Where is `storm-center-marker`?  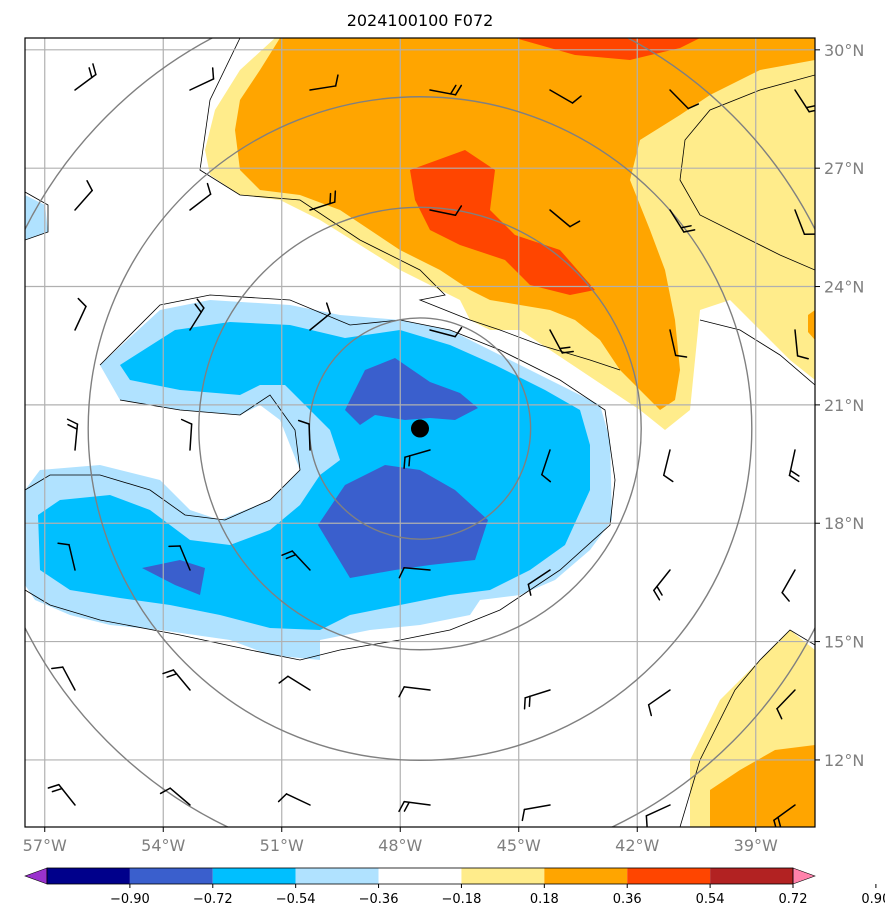 storm-center-marker is located at coordinates (420, 428).